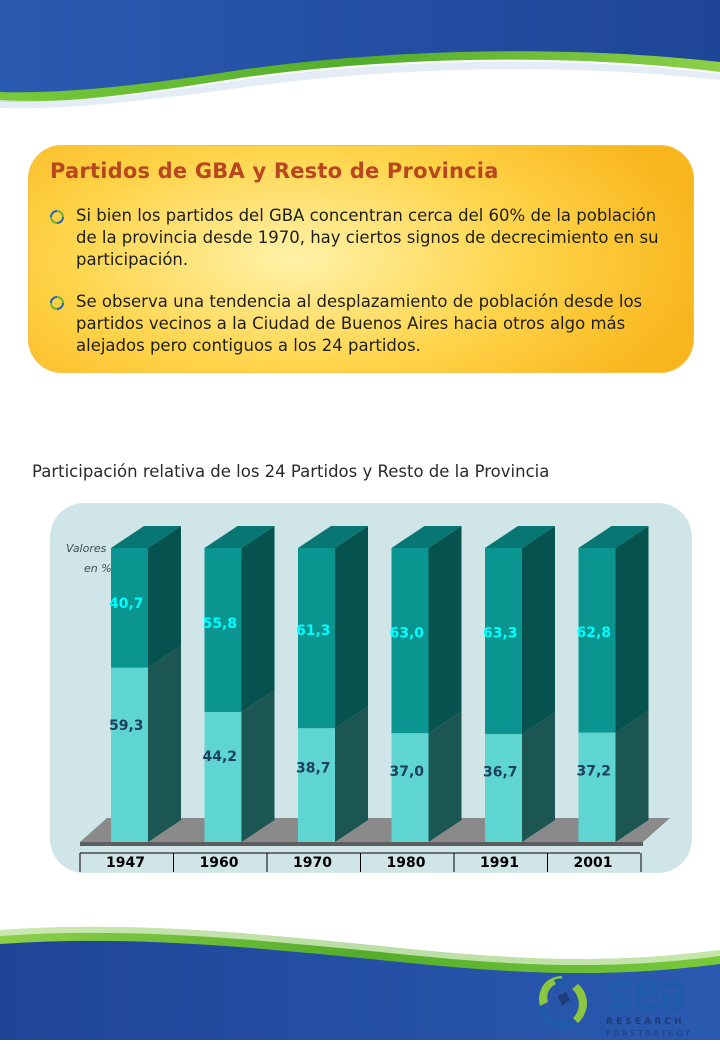 The height and width of the screenshot is (1044, 720). I want to click on logo-line-strategy: F O R S T R A T E G Y, so click(648, 1033).